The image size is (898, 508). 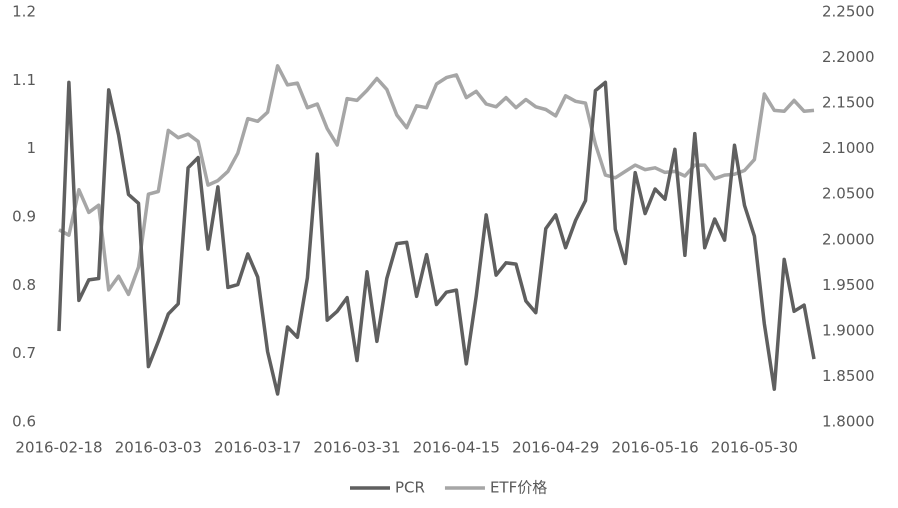 I want to click on legend-label: ETF价格, so click(x=518, y=488).